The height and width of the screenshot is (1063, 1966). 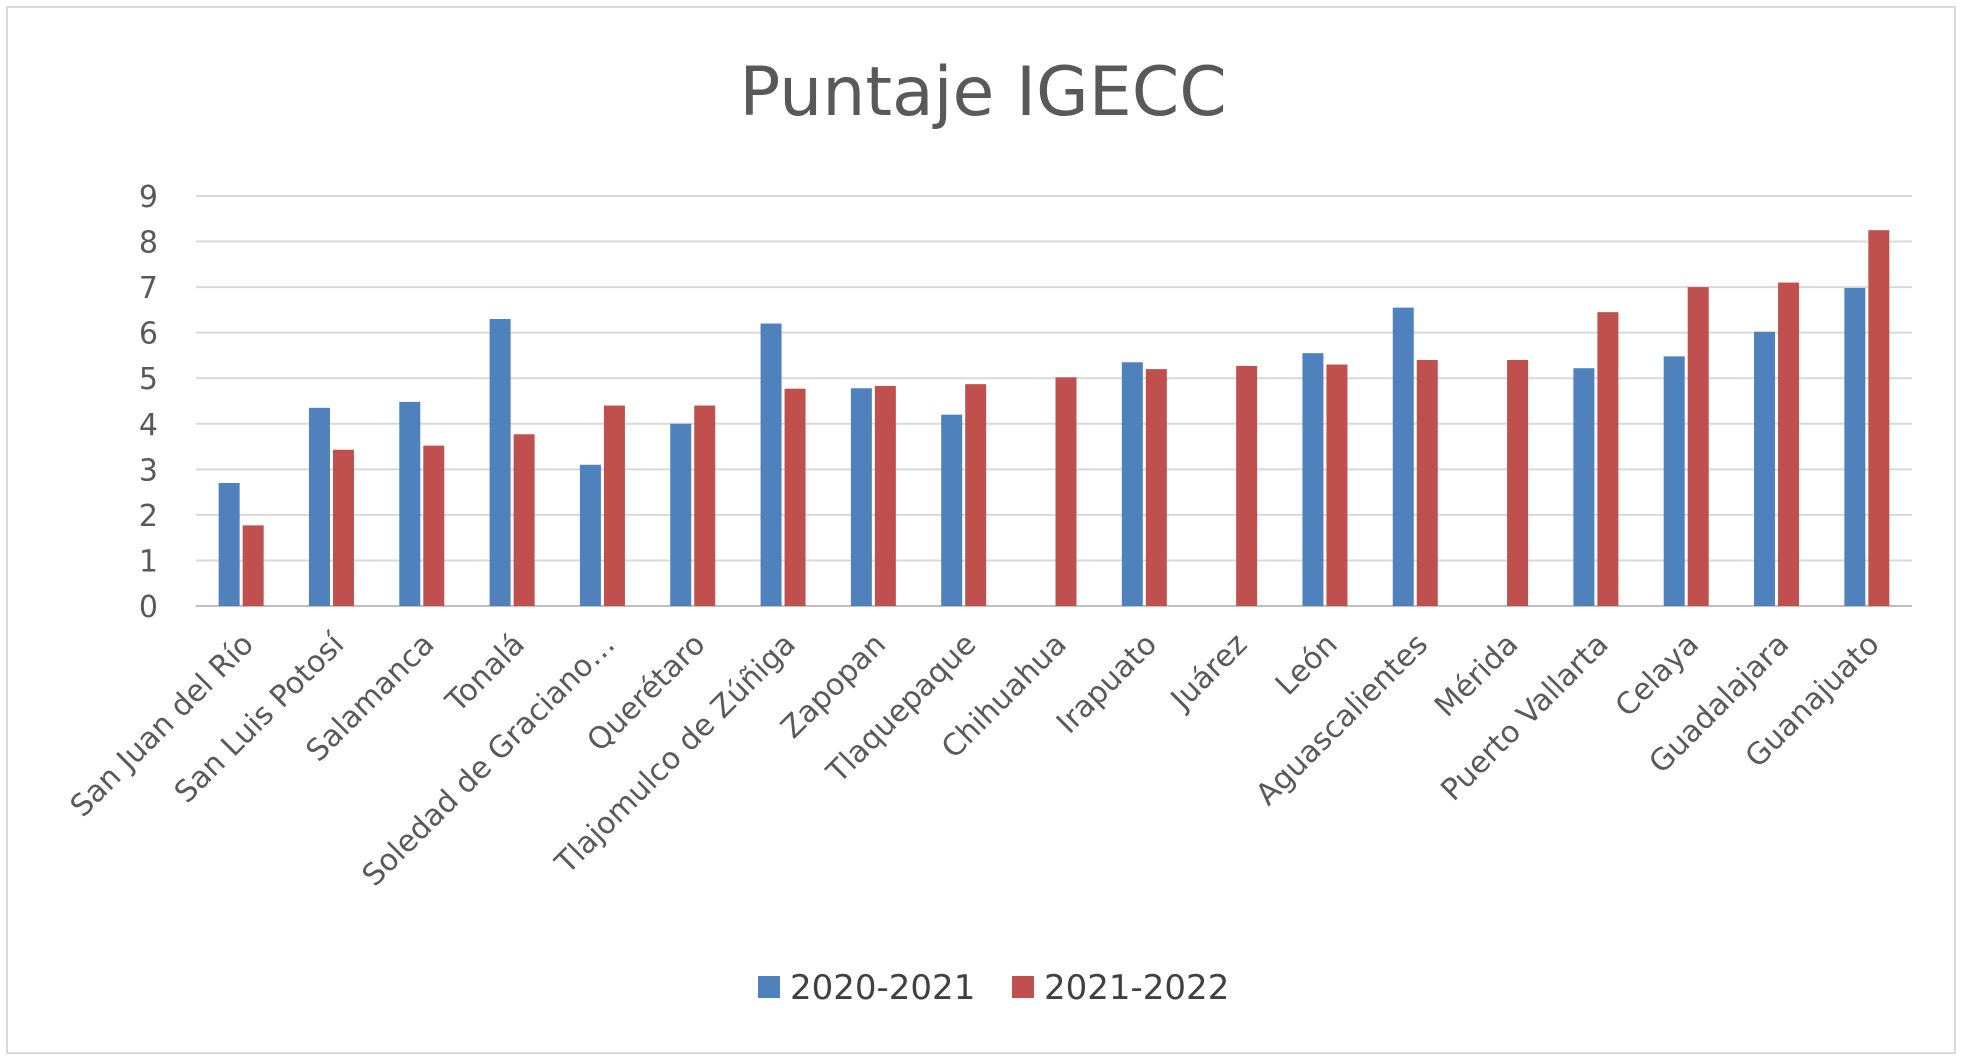 I want to click on x-category-label: León, so click(x=1307, y=665).